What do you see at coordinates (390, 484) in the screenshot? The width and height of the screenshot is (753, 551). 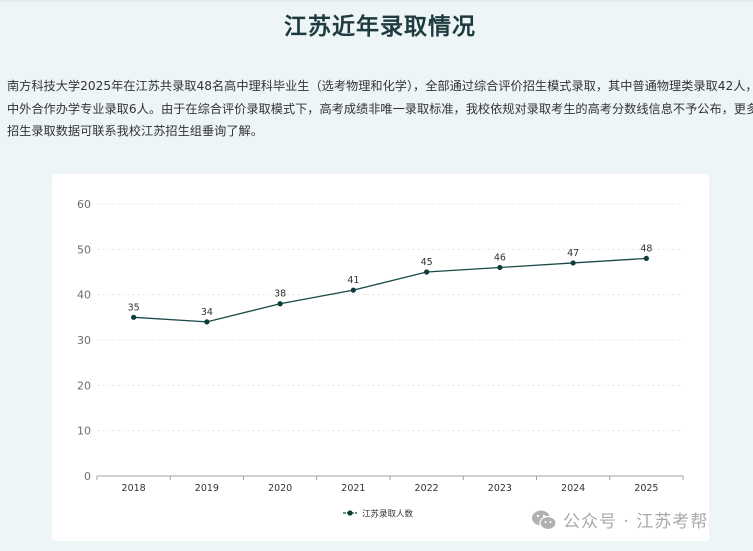 I see `x-axis: 2018 2019 2020 2021 2022 2023 2024 2025` at bounding box center [390, 484].